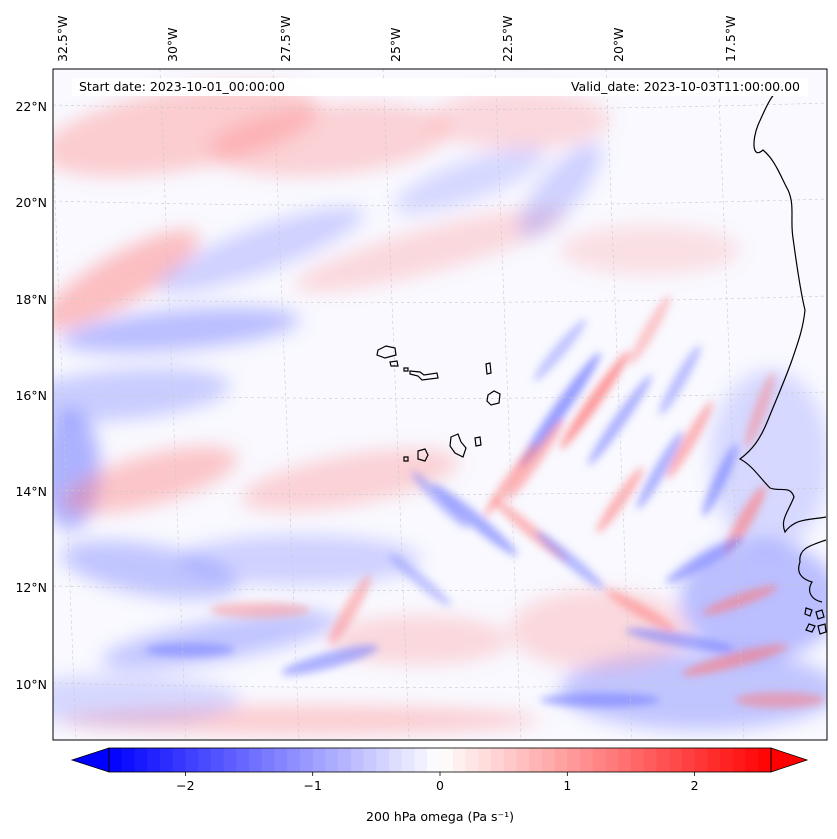  What do you see at coordinates (730, 39) in the screenshot?
I see `lon-label: 17.5°W` at bounding box center [730, 39].